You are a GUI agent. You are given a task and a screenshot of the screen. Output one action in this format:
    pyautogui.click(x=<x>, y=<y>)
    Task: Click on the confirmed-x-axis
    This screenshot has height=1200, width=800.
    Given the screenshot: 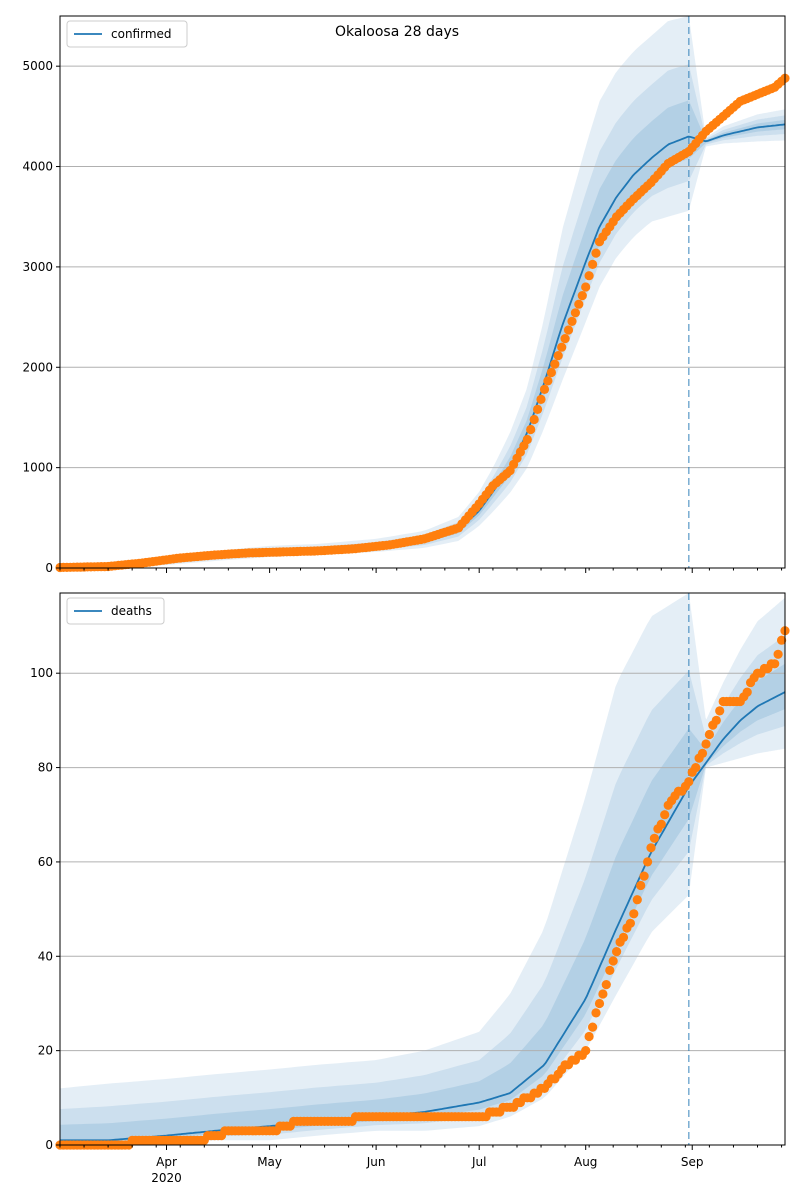 What is the action you would take?
    pyautogui.click(x=421, y=570)
    